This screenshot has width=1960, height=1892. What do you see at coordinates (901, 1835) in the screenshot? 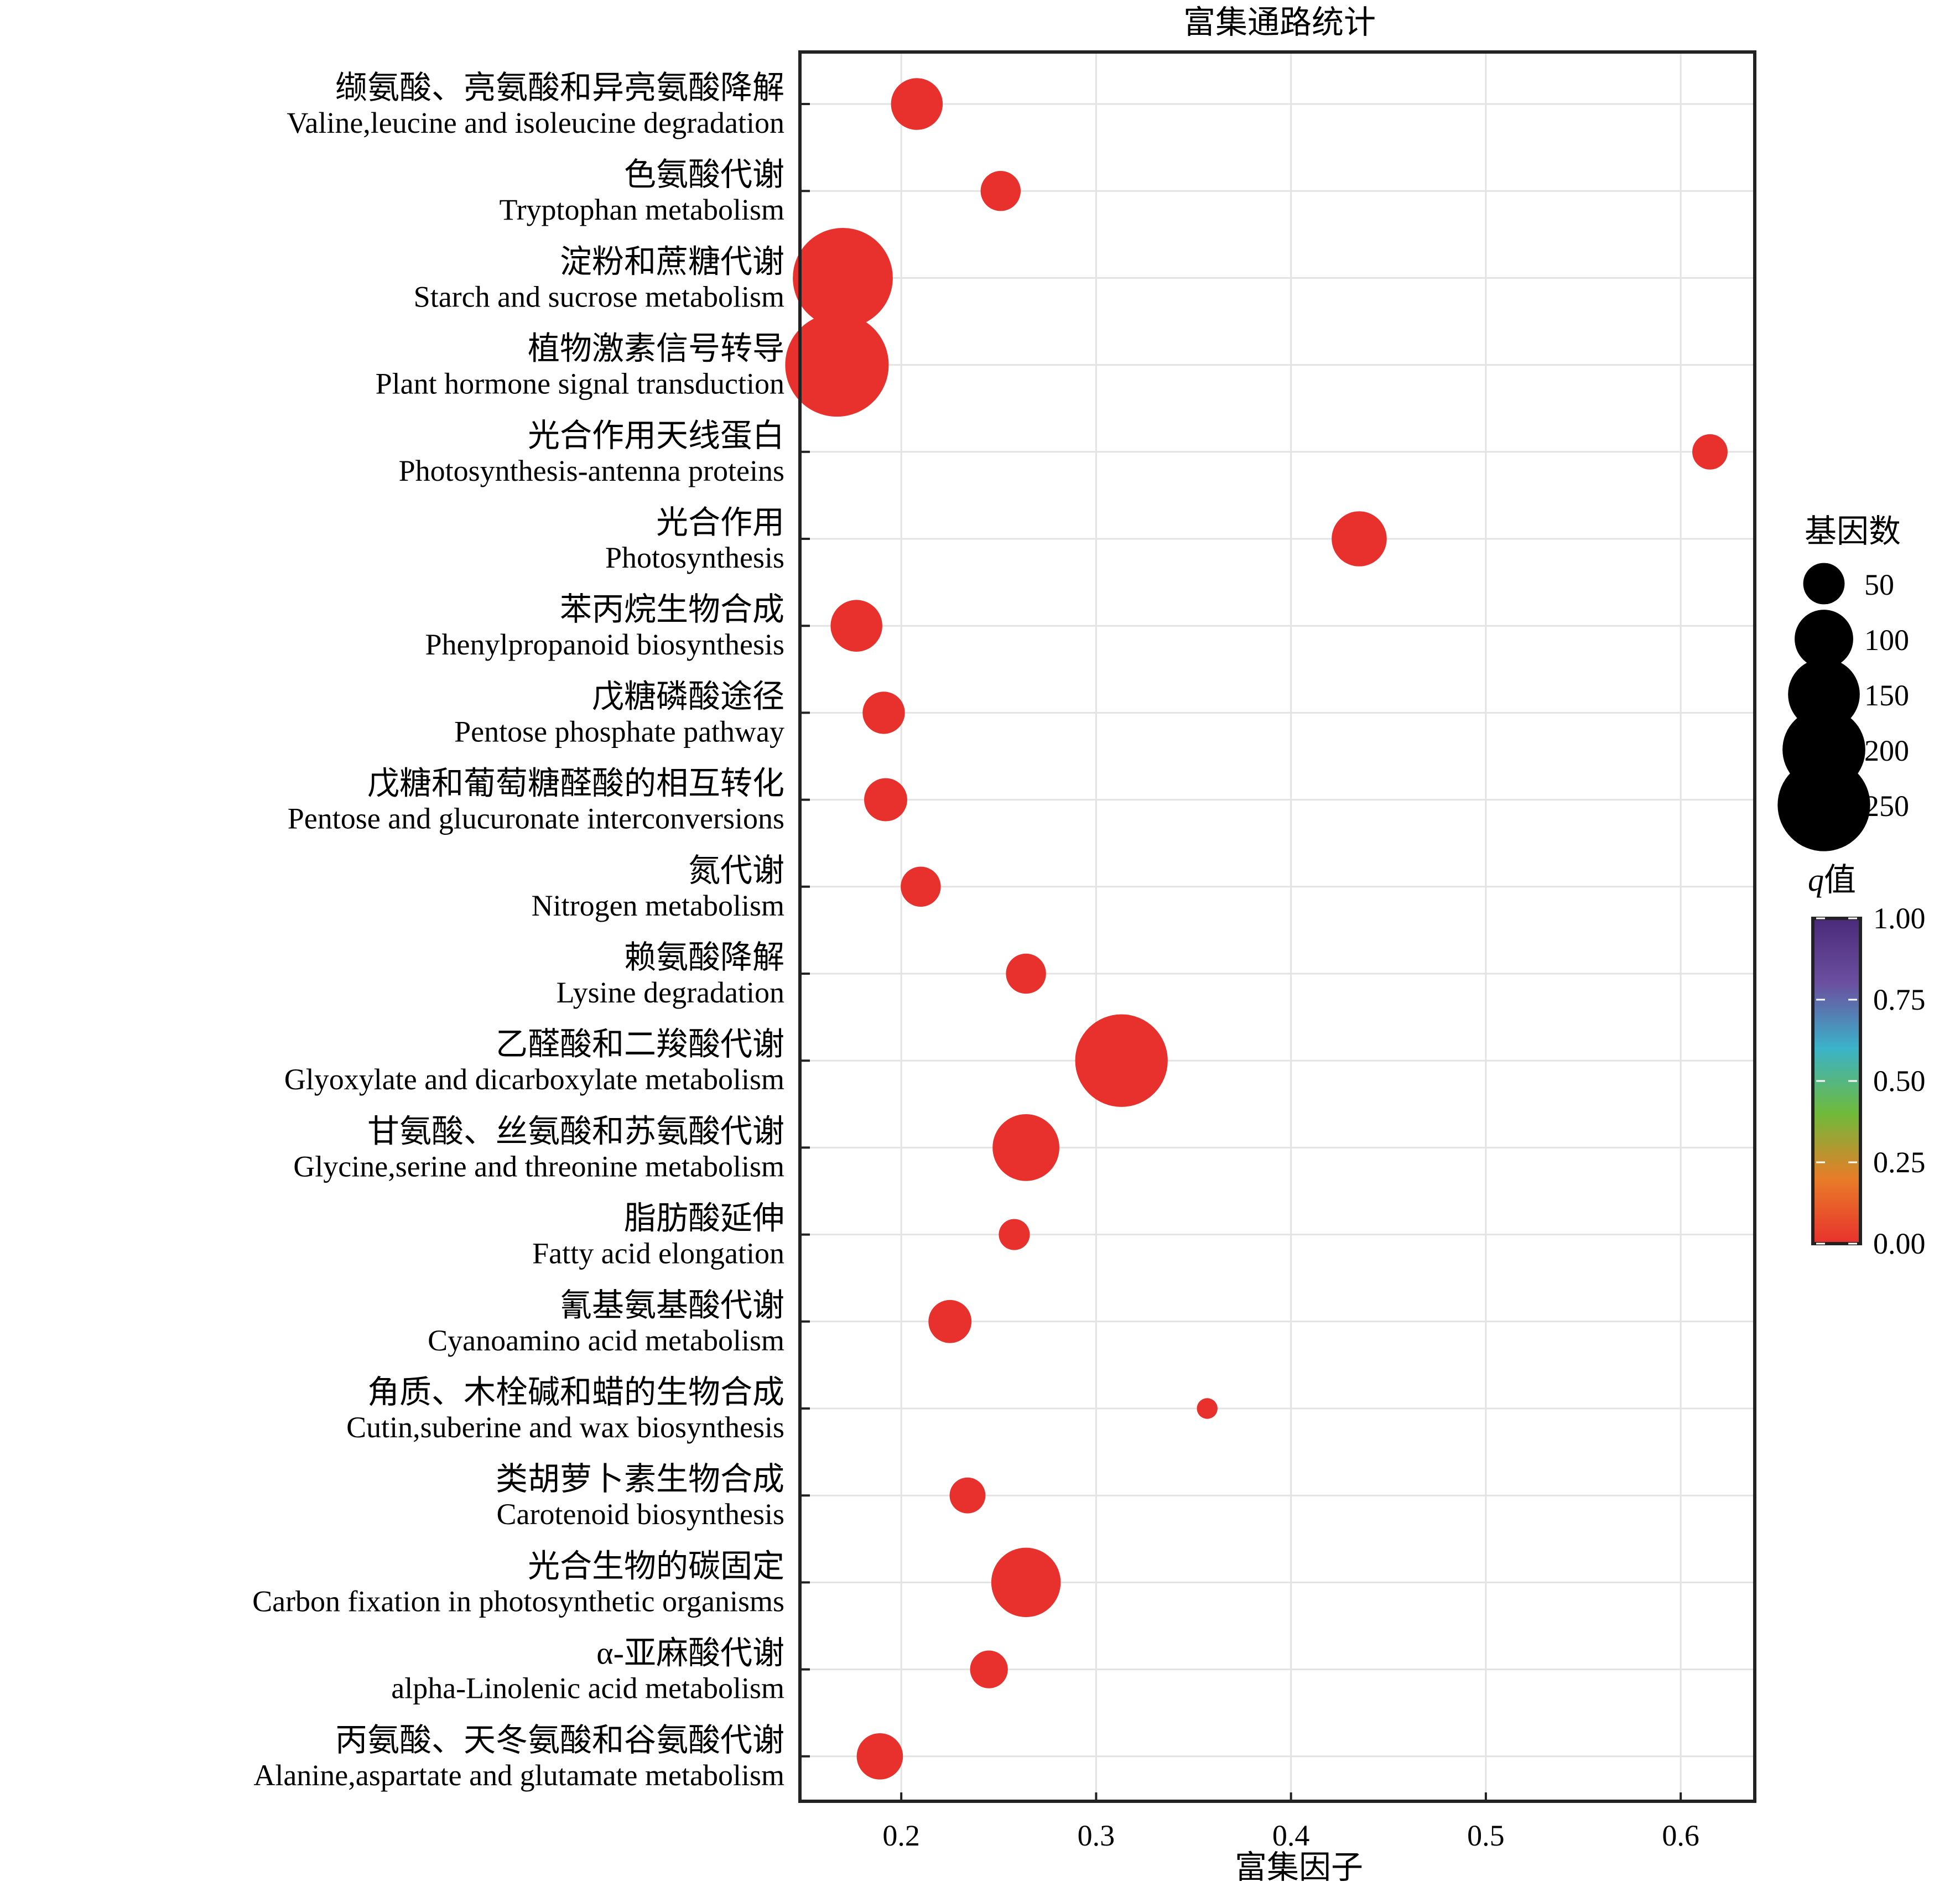
I see `x-tick-label: 0.2` at bounding box center [901, 1835].